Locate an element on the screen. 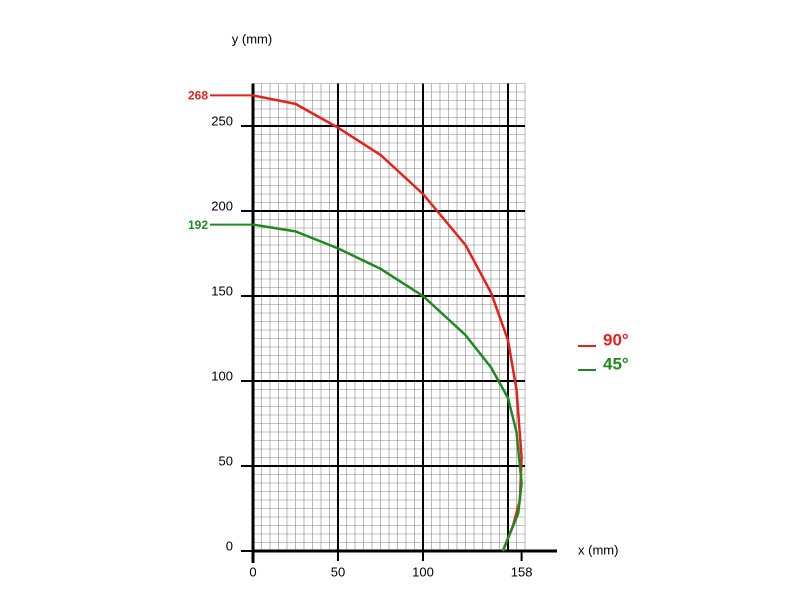  x-tick-label: 0 is located at coordinates (252, 571).